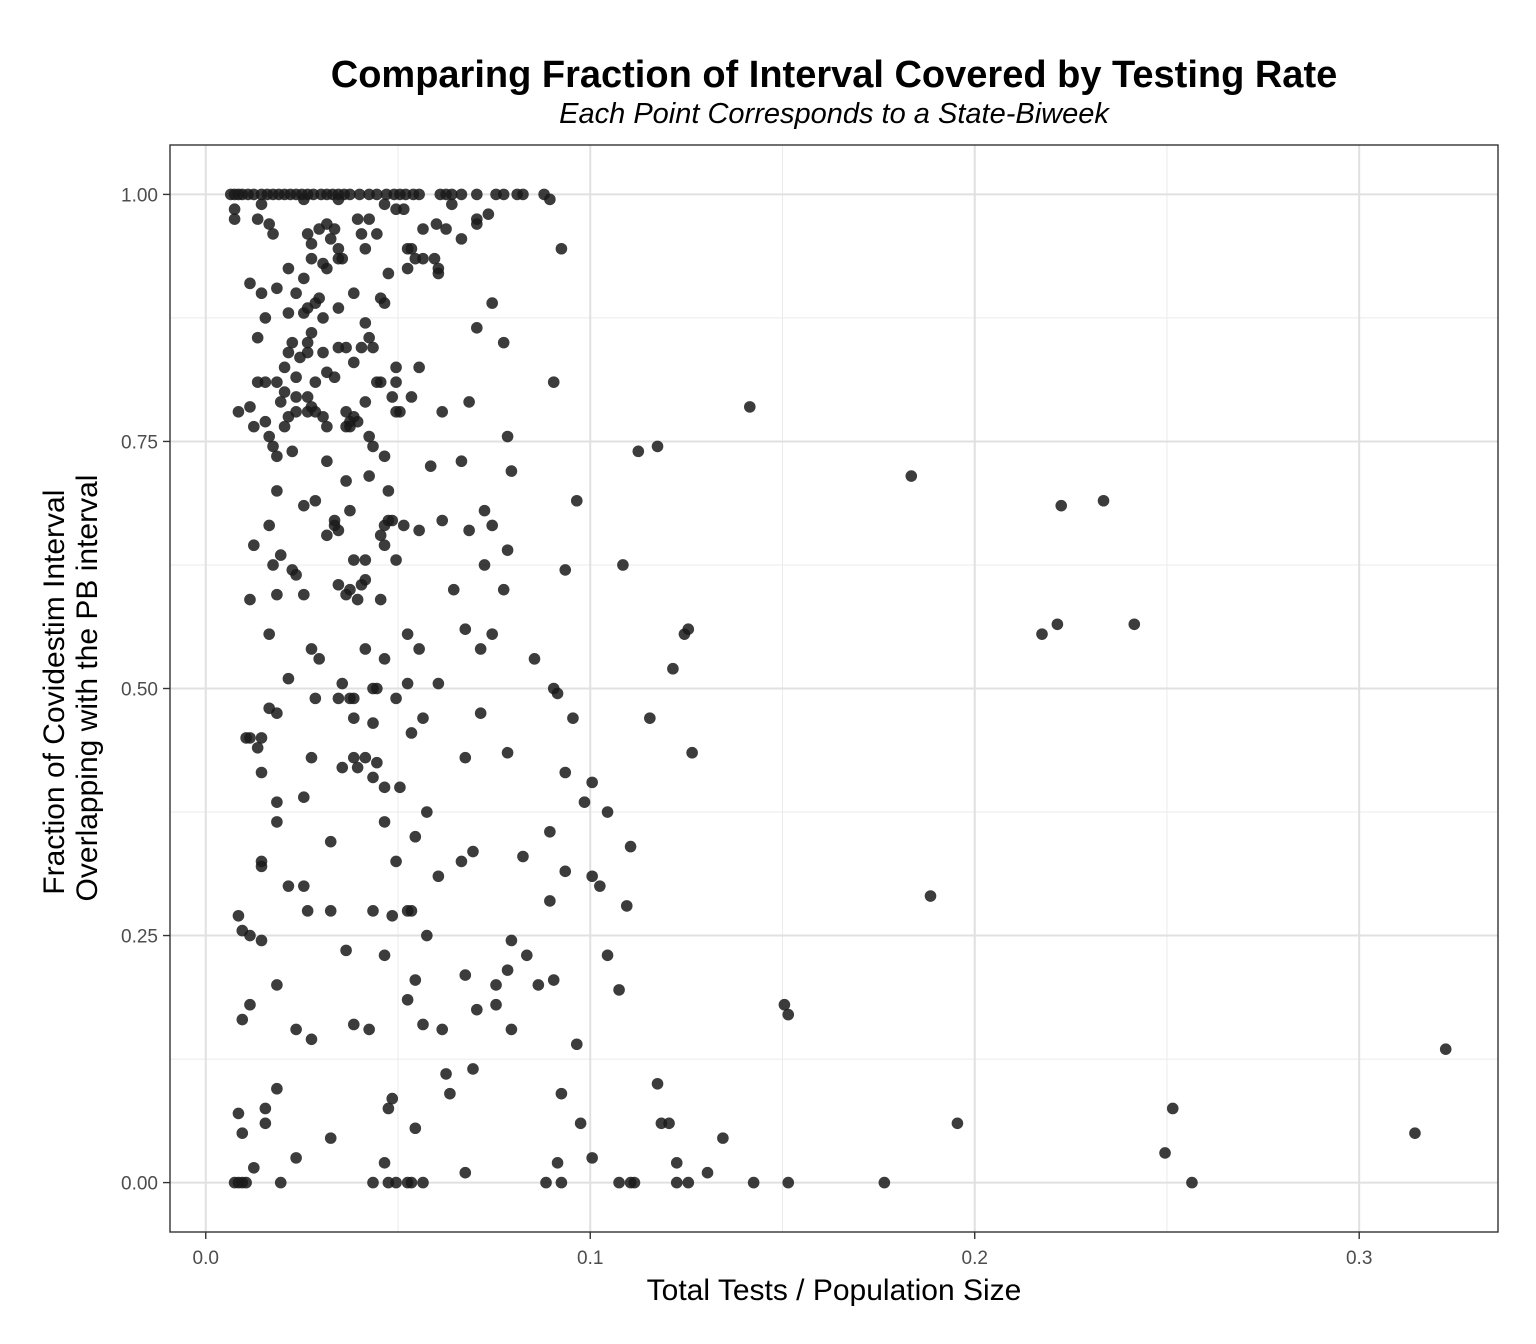  I want to click on y-tick-label: 1.00, so click(139, 195).